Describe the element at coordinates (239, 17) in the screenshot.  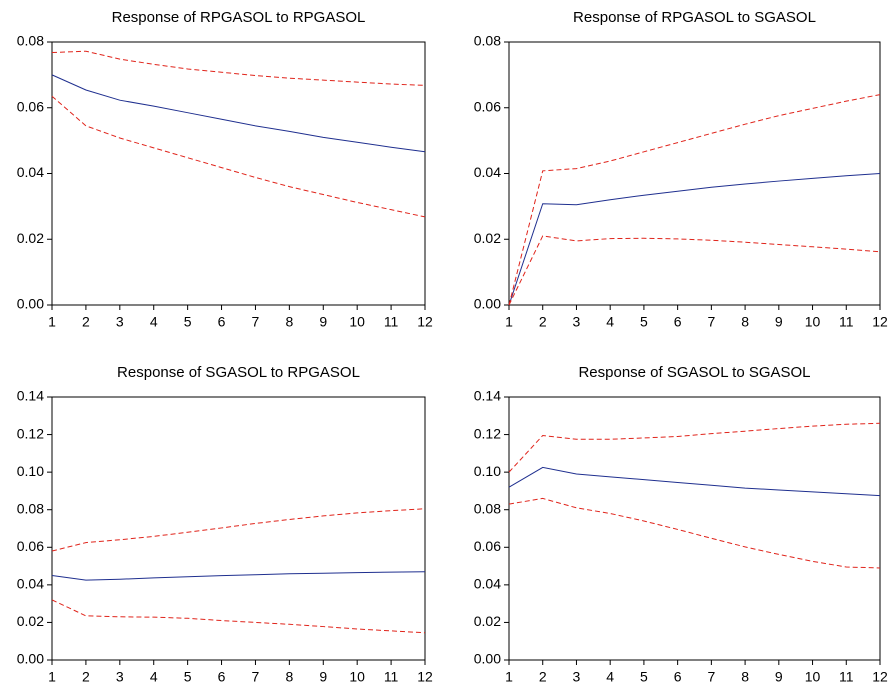
I see `chart-title: Response of RPGASOL to RPGASOL` at that location.